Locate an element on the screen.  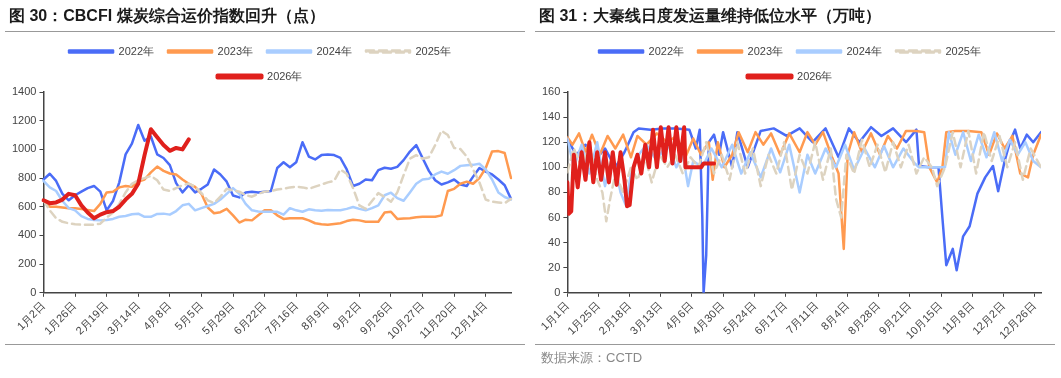
x-tick-label: 4月8日 is located at coordinates (157, 316).